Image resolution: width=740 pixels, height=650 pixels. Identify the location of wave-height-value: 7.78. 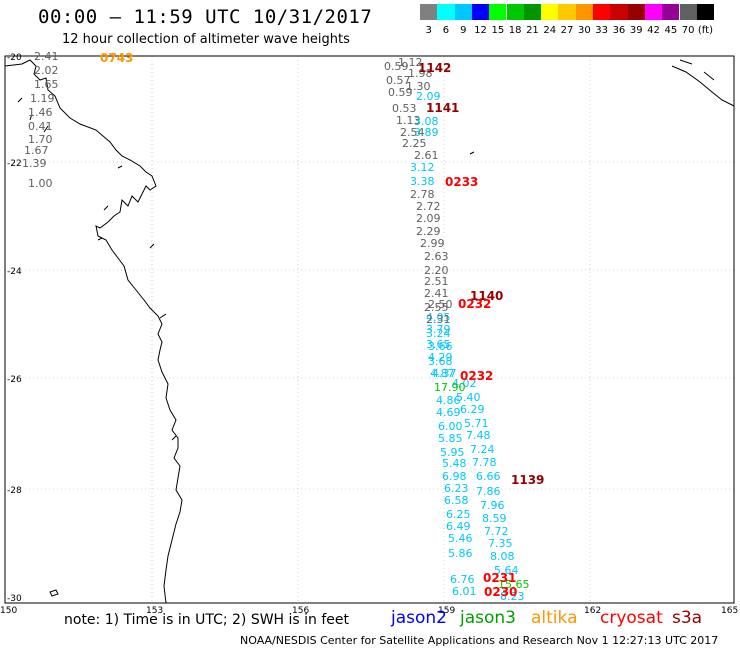
(484, 462).